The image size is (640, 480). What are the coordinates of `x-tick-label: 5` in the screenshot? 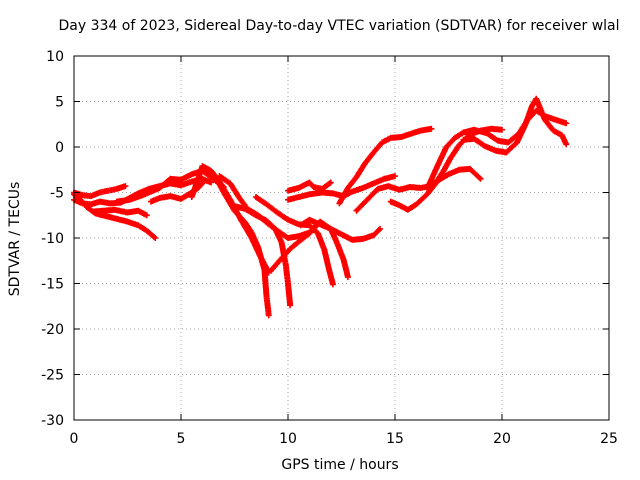 It's located at (181, 439).